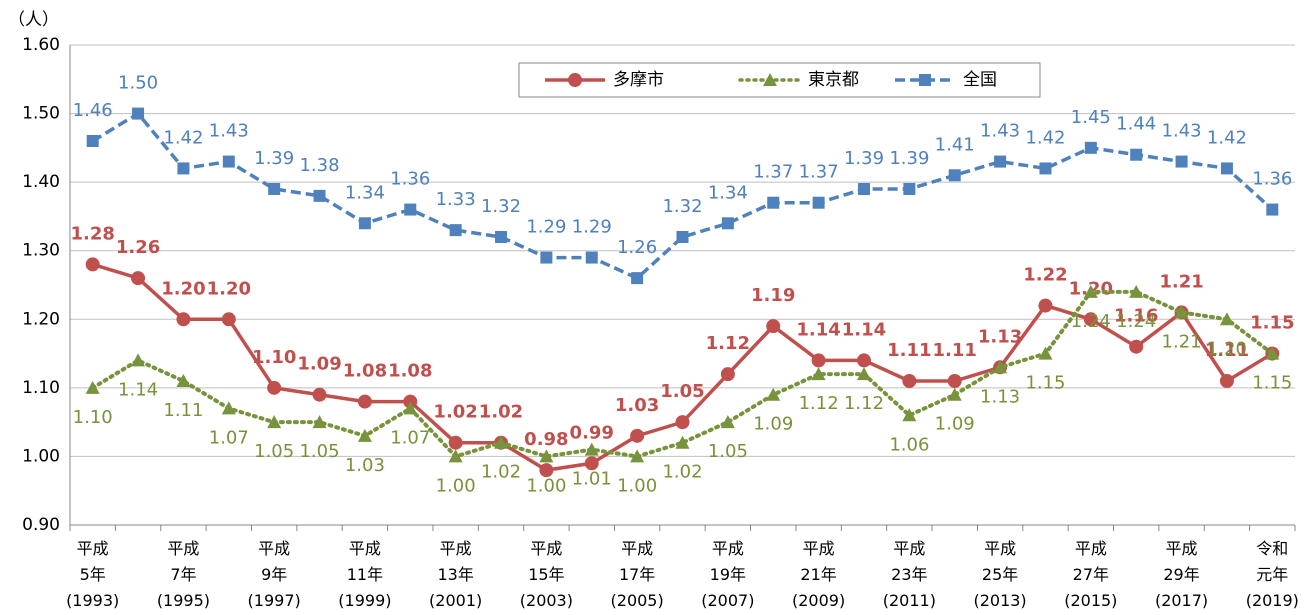 The height and width of the screenshot is (615, 1304). I want to click on data-label: 1.32, so click(682, 206).